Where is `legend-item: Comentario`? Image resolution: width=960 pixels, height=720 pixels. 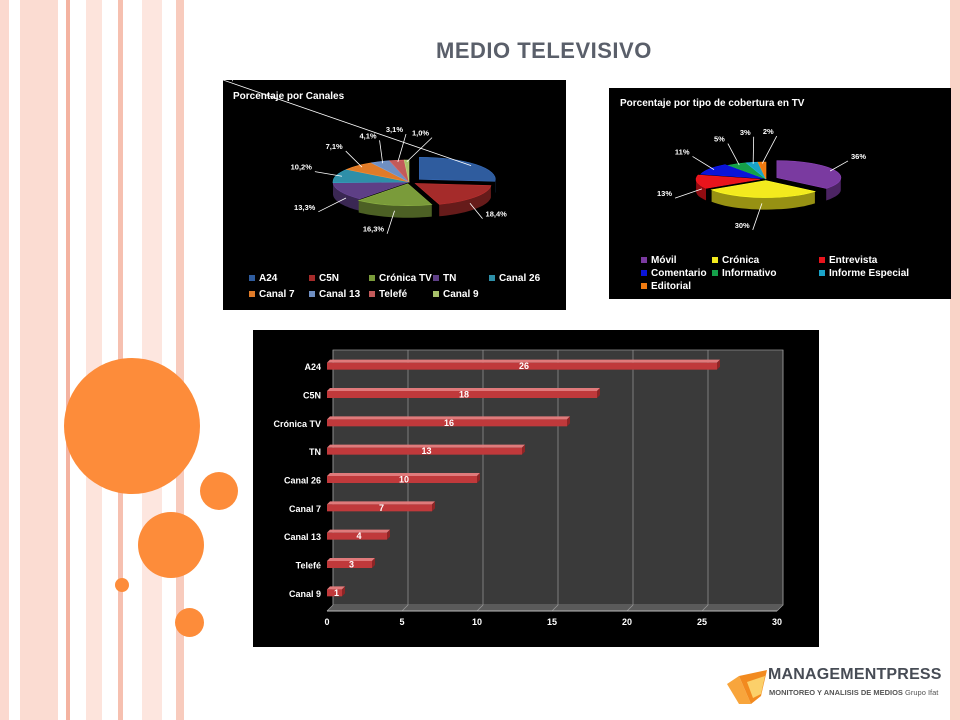 legend-item: Comentario is located at coordinates (674, 273).